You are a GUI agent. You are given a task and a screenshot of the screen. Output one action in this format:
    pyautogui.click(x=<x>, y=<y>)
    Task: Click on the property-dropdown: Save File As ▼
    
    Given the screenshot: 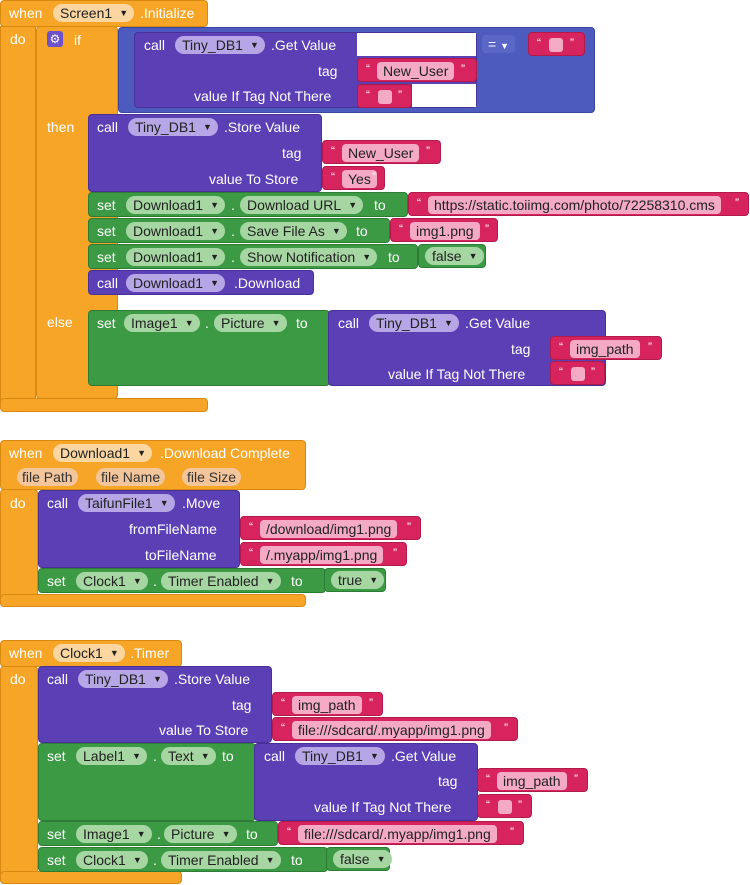 What is the action you would take?
    pyautogui.click(x=293, y=231)
    